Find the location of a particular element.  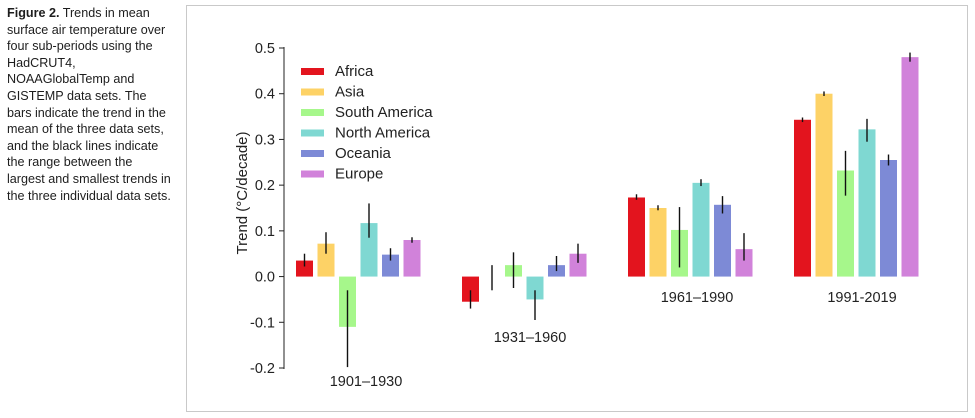

legend-label: North America is located at coordinates (383, 133).